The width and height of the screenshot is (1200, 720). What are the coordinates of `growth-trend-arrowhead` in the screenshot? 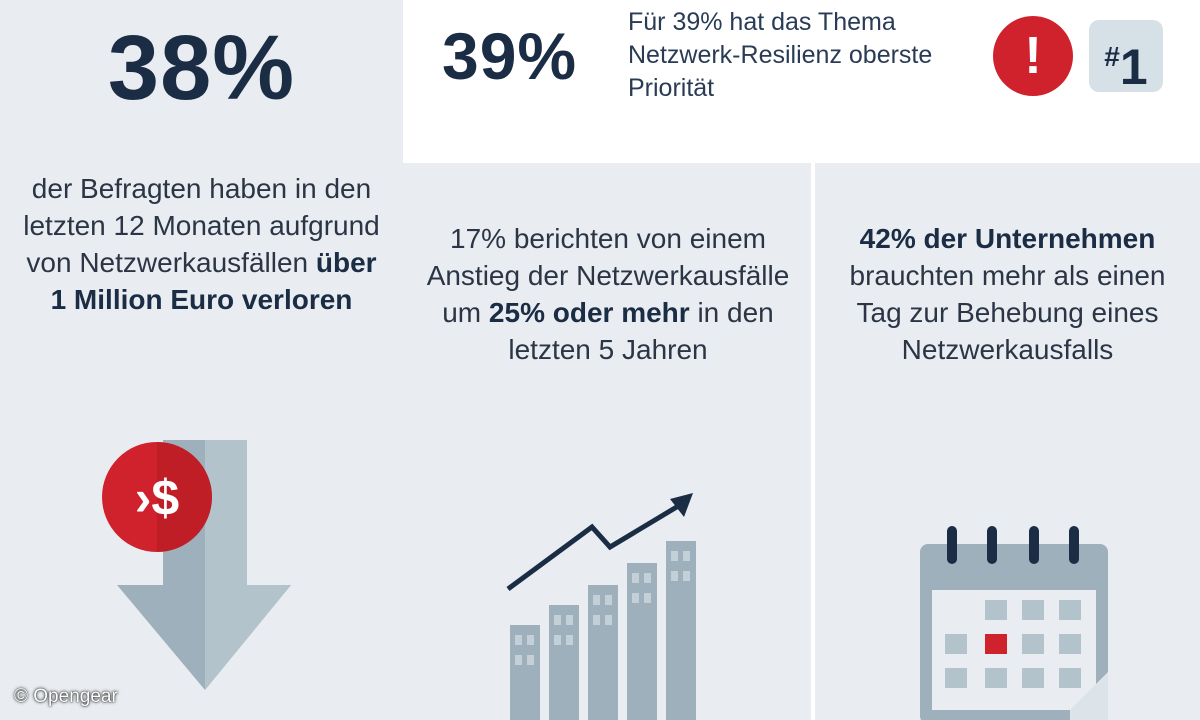 It's located at (681, 505).